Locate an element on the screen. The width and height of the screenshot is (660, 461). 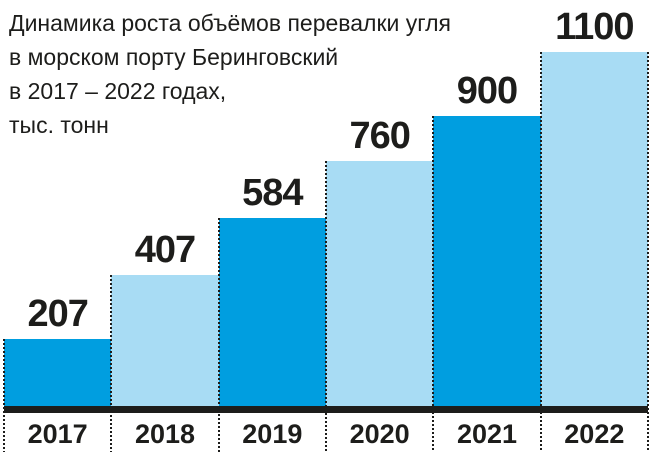
bar-2018 is located at coordinates (165, 340).